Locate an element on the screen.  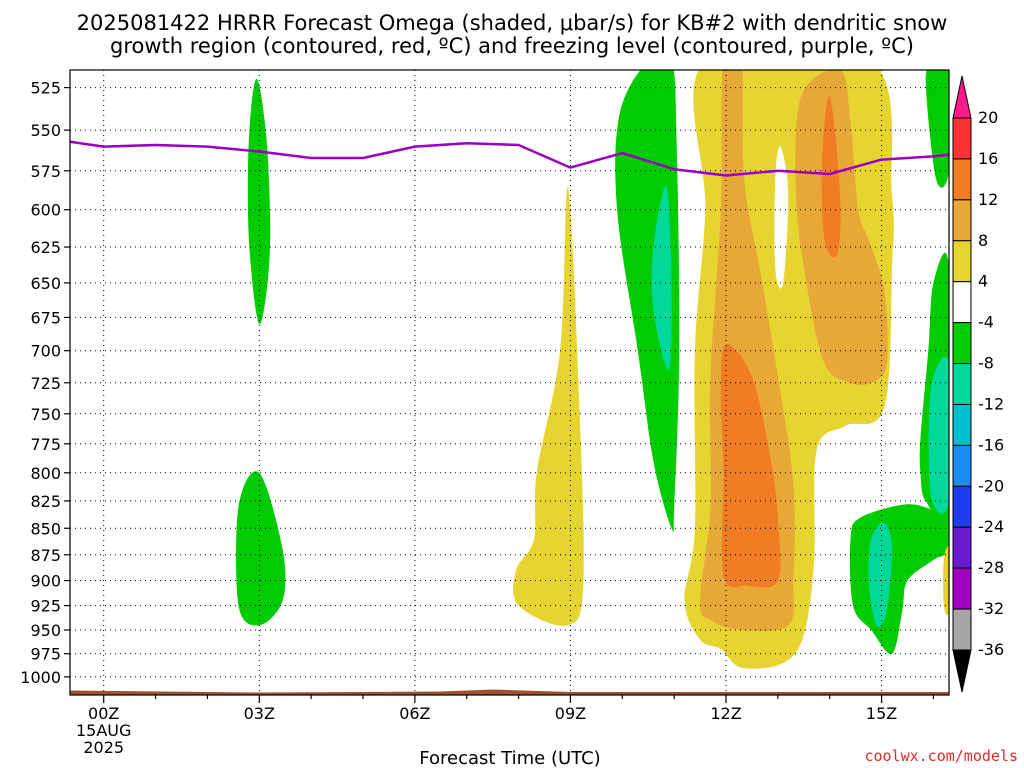
colorbar-label: 16 is located at coordinates (988, 158).